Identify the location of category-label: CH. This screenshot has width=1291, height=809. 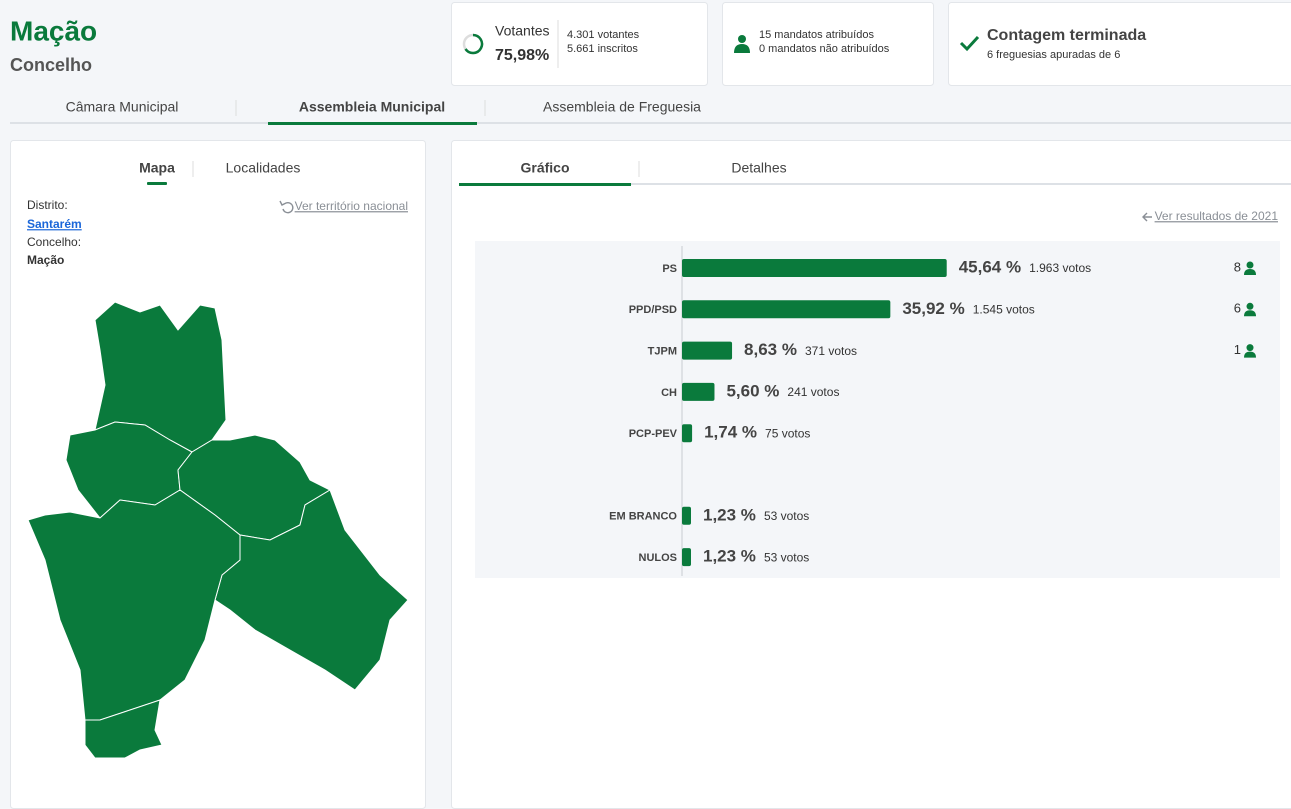
(669, 393).